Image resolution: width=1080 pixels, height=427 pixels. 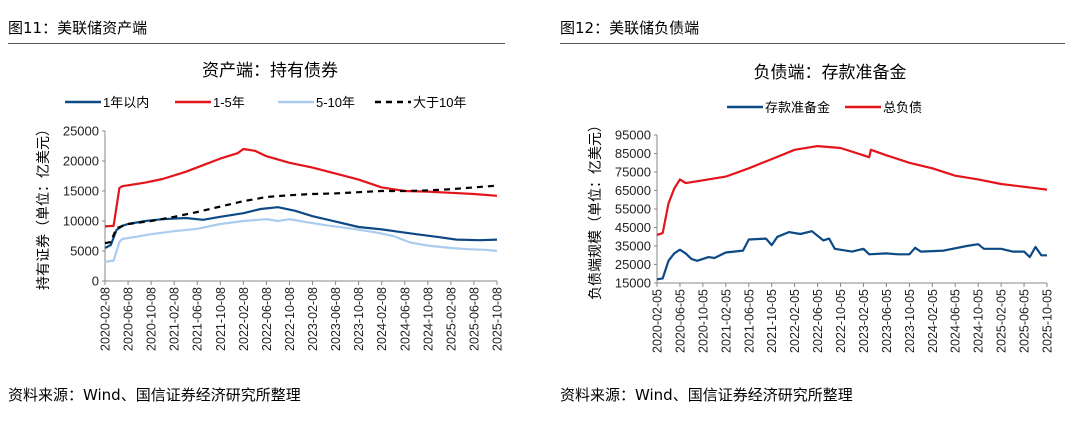 I want to click on y-tick-label: 5000, so click(x=84, y=251).